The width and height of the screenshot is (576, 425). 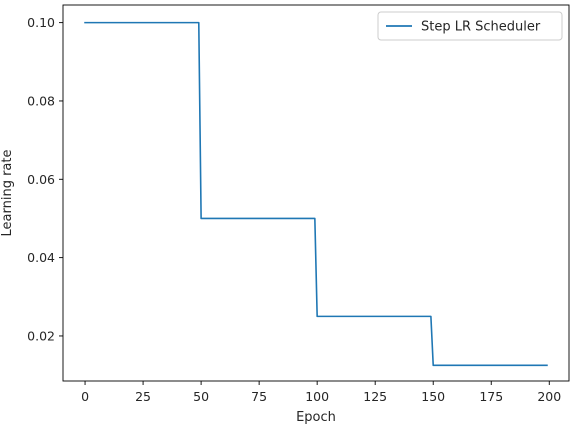 I want to click on y-tick-label: 0.08, so click(x=41, y=100).